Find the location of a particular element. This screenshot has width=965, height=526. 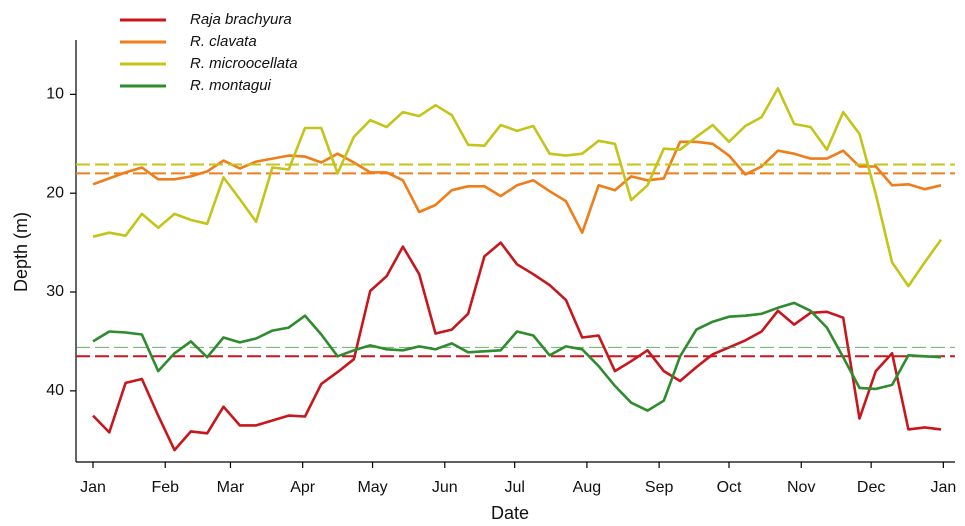

x-axis-label: Date is located at coordinates (510, 513).